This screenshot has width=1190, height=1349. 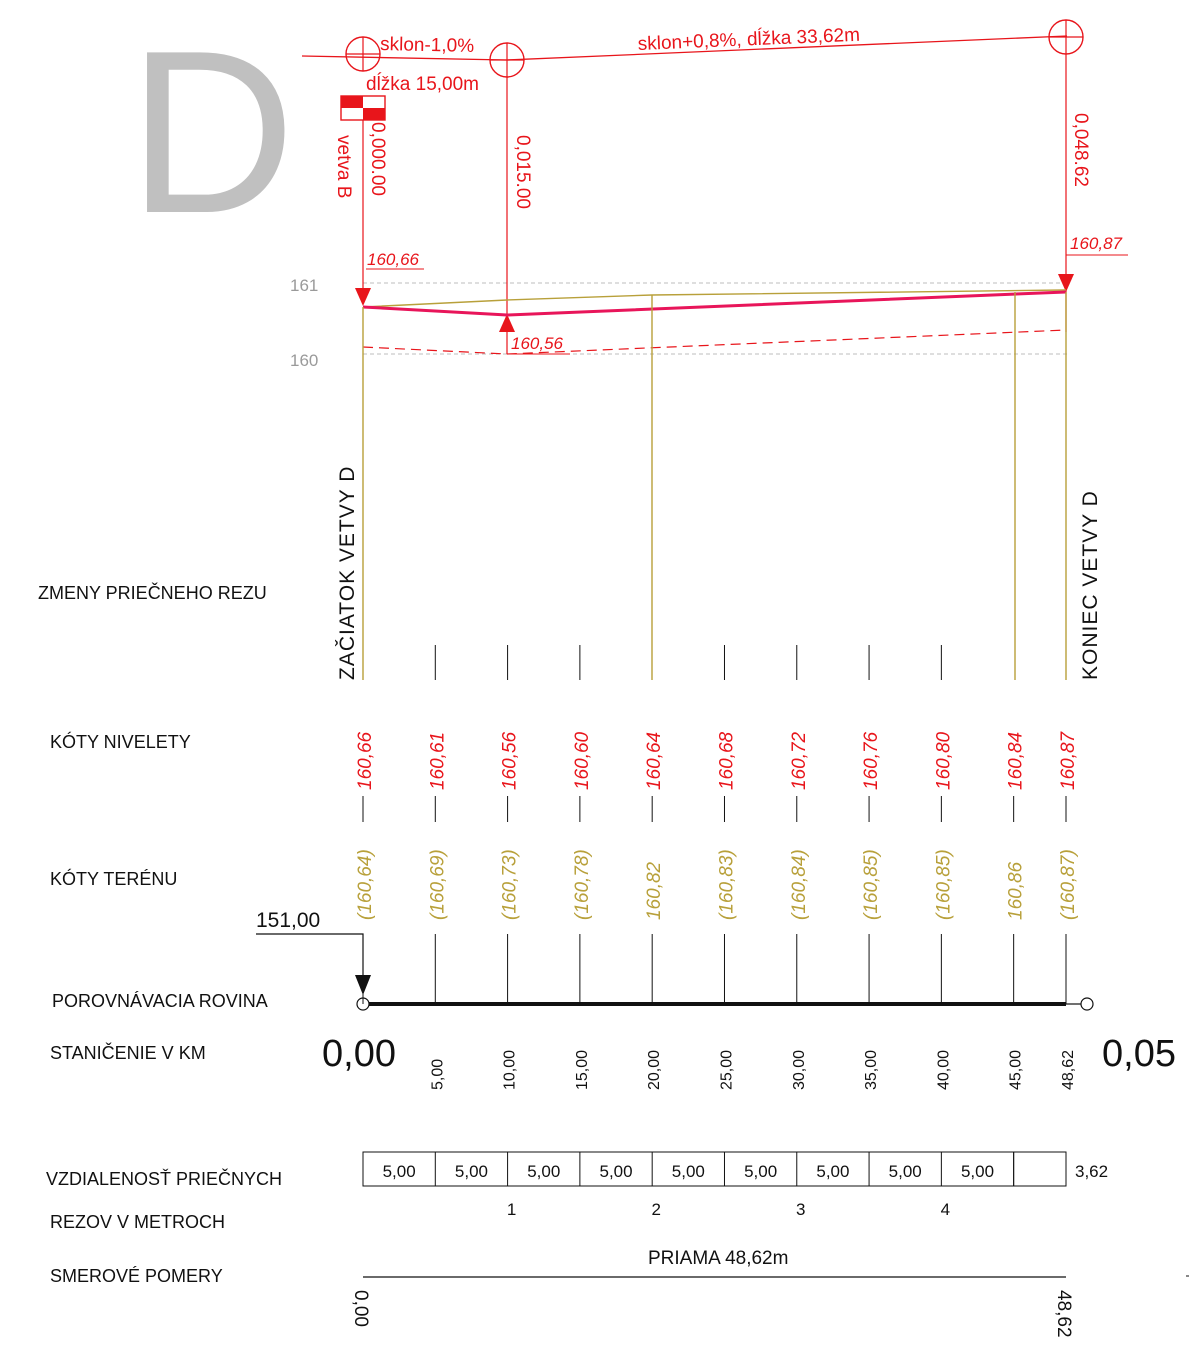 I want to click on station-column: 160,66 (160,64), so click(x=365, y=867).